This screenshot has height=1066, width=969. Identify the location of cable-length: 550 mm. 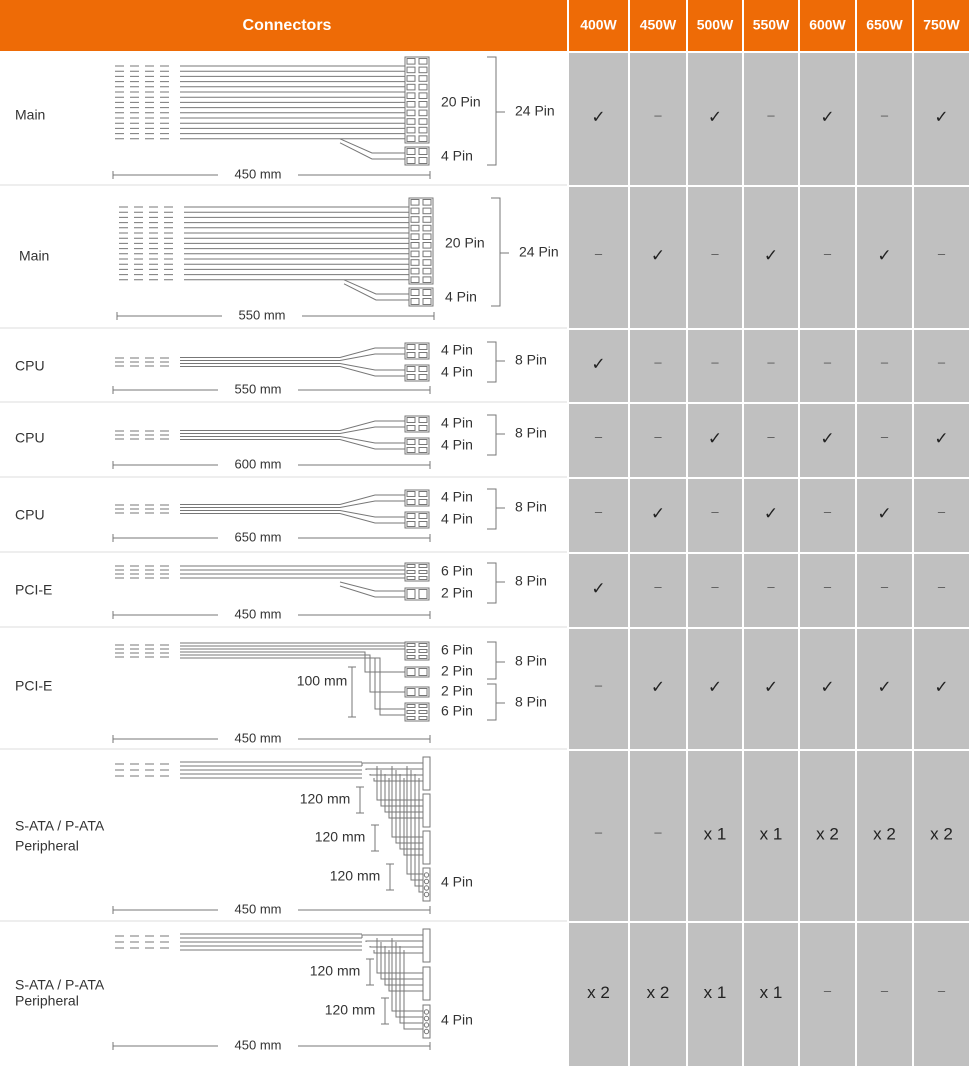
(262, 314).